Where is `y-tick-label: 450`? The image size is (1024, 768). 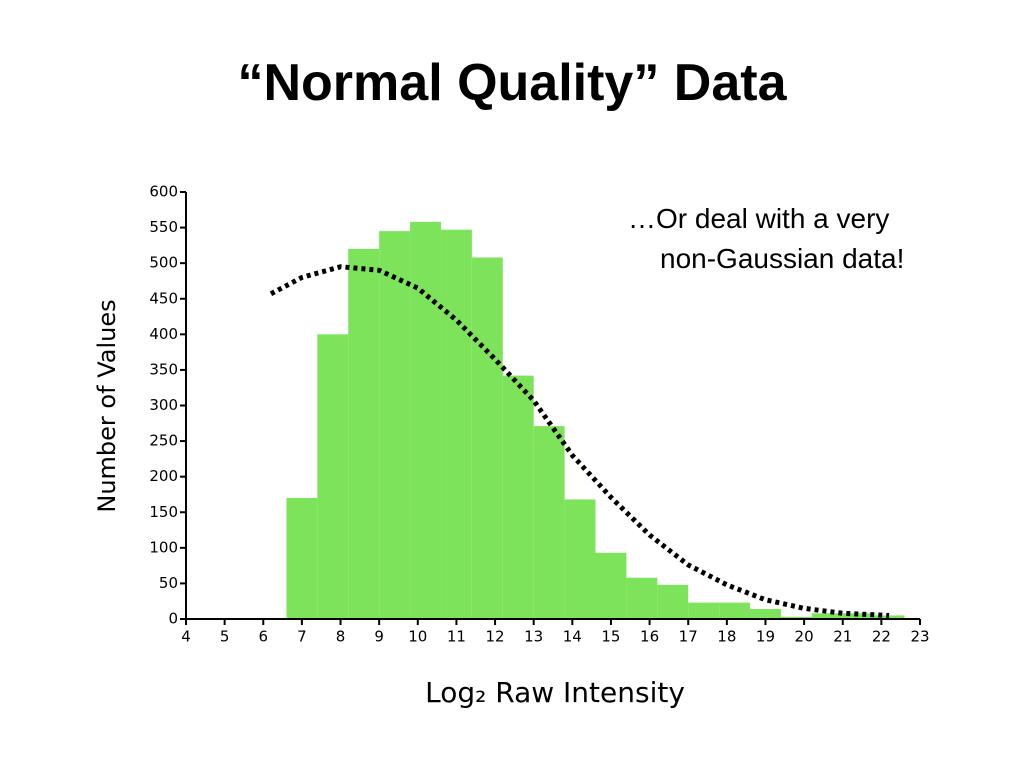
y-tick-label: 450 is located at coordinates (163, 298).